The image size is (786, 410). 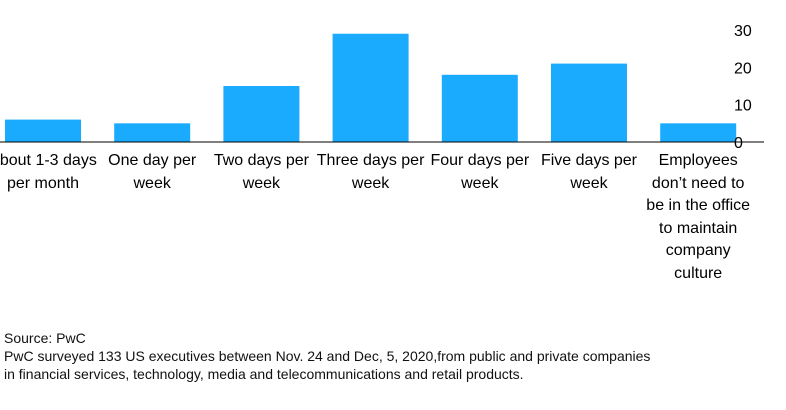 I want to click on category-label-2: One day per week, so click(x=152, y=172).